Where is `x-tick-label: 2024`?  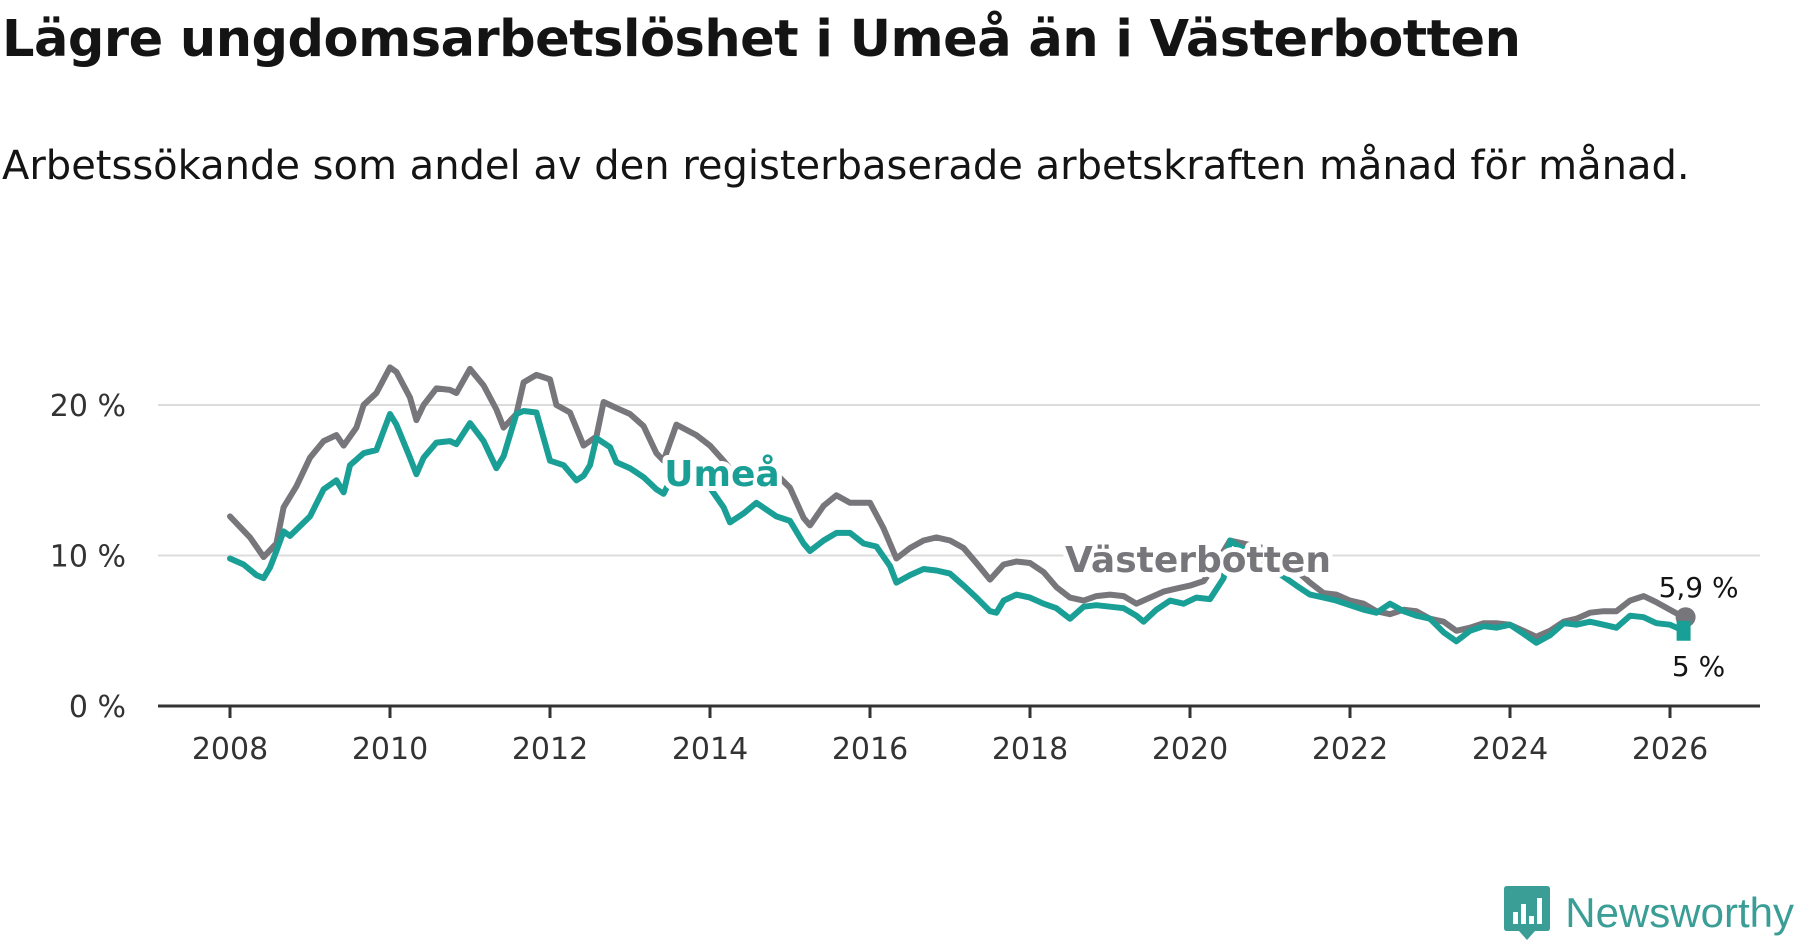 x-tick-label: 2024 is located at coordinates (1510, 749).